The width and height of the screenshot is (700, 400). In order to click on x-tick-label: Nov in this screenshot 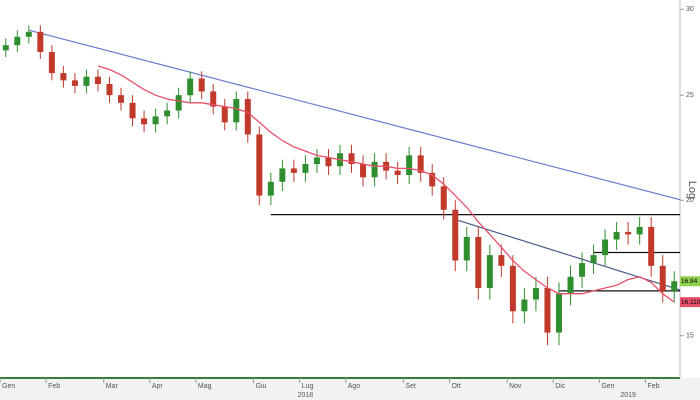, I will do `click(515, 386)`.